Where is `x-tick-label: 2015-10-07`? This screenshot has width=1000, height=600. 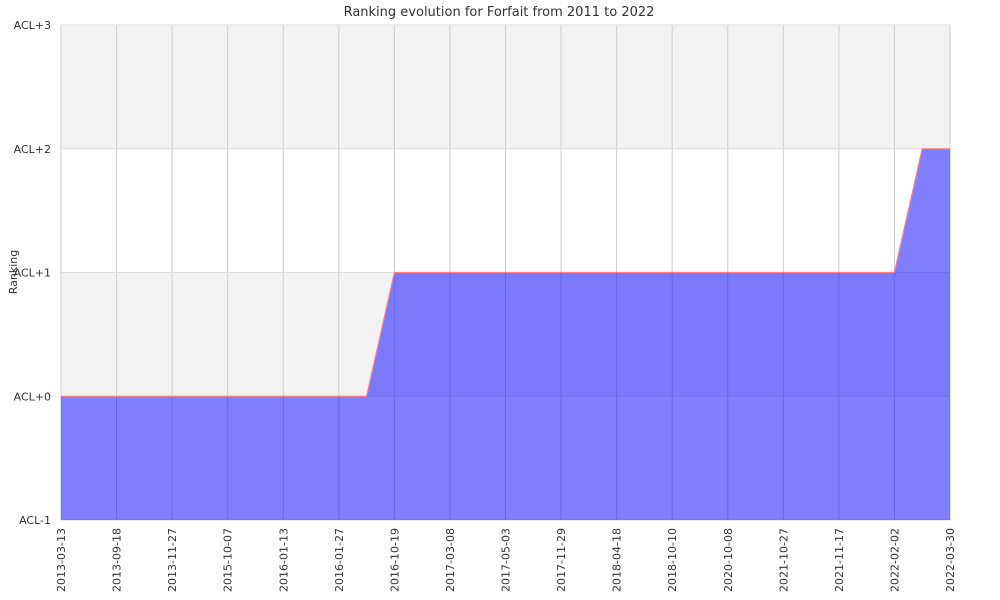
x-tick-label: 2015-10-07 is located at coordinates (228, 560).